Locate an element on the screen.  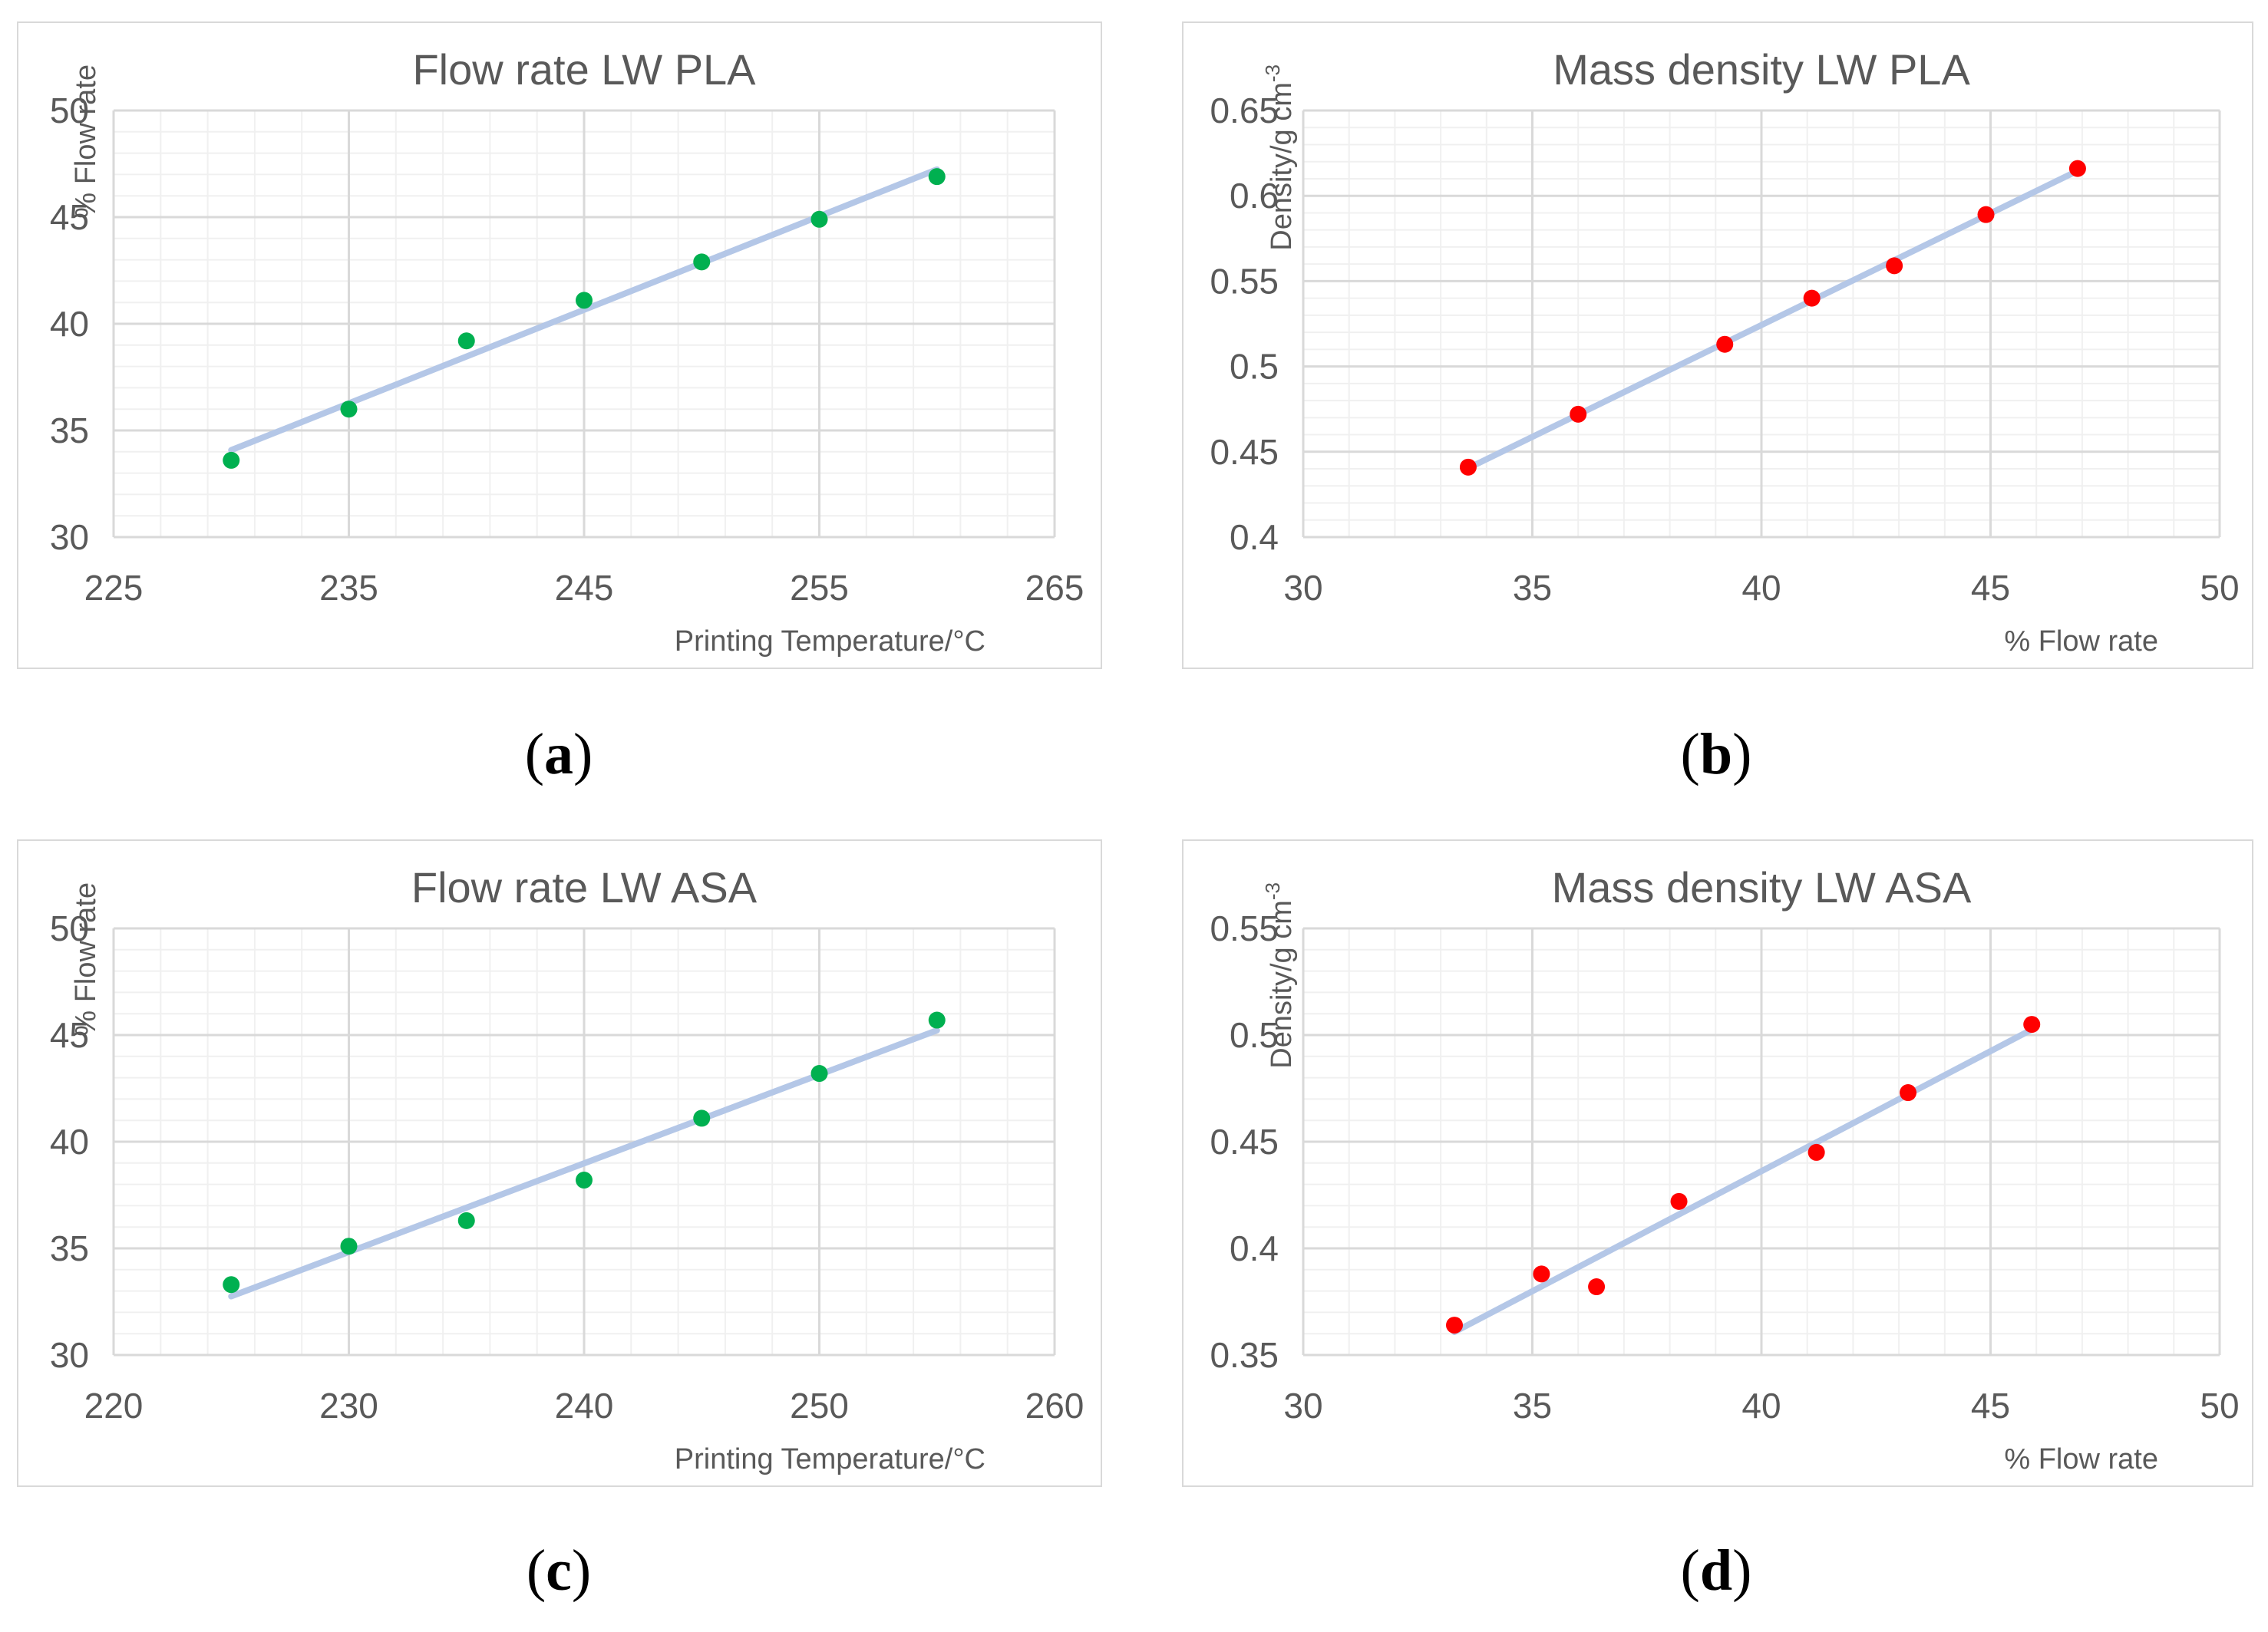
caption-a-letter: a is located at coordinates (559, 754).